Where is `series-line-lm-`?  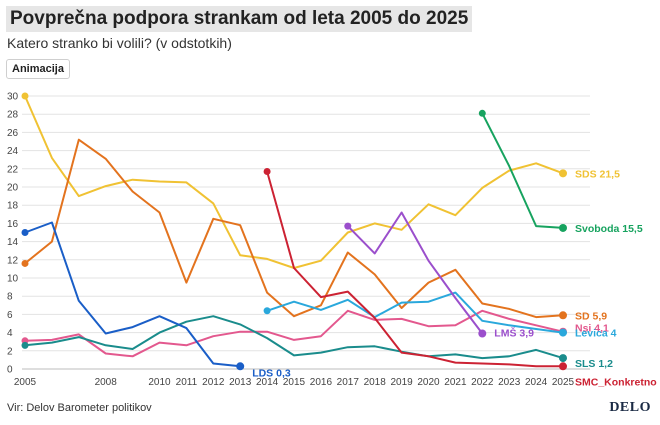
series-line-lm- is located at coordinates (415, 273).